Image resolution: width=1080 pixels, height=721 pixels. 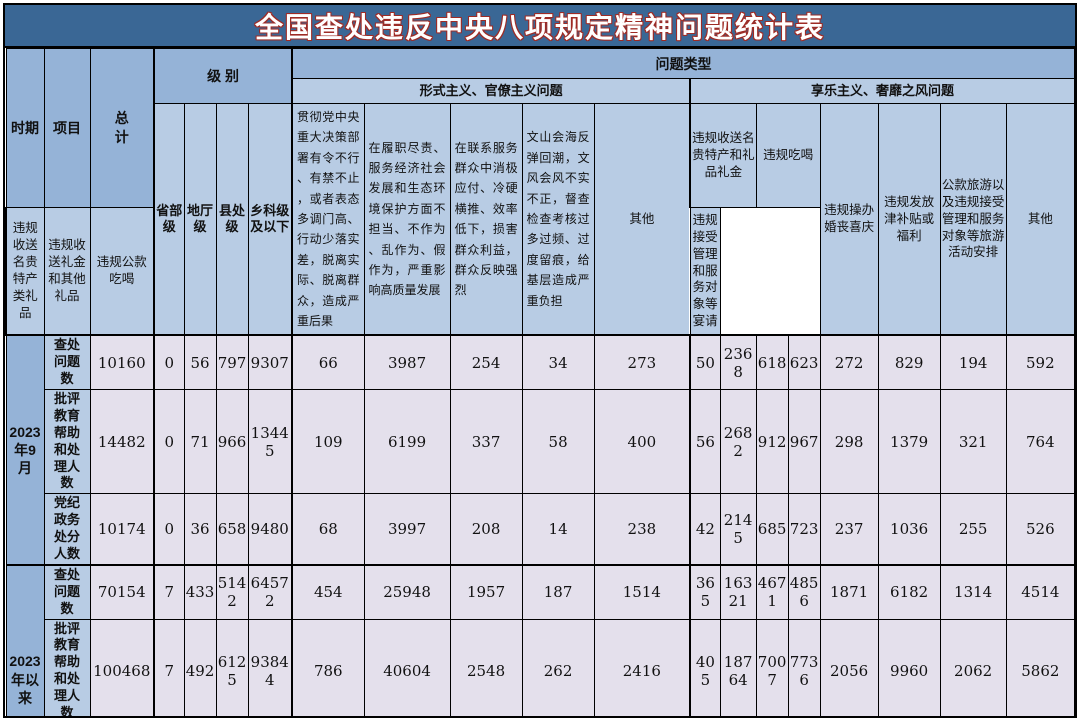 What do you see at coordinates (772, 441) in the screenshot?
I see `value-cell: 912` at bounding box center [772, 441].